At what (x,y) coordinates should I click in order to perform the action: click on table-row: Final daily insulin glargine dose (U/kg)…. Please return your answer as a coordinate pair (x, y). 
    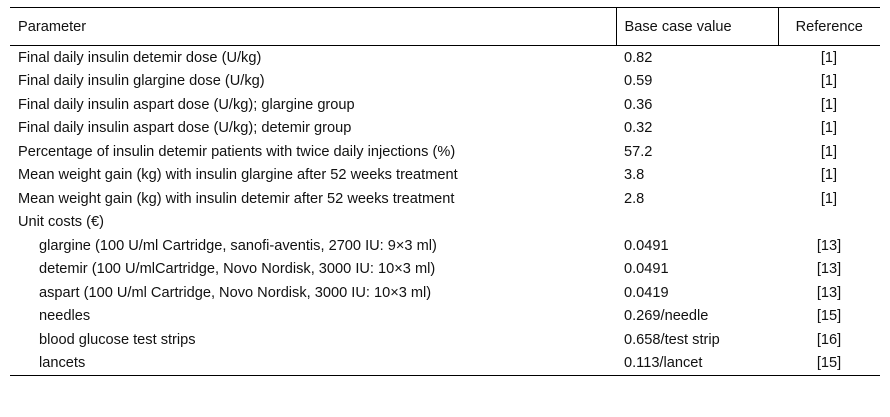
    Looking at the image, I should click on (445, 82).